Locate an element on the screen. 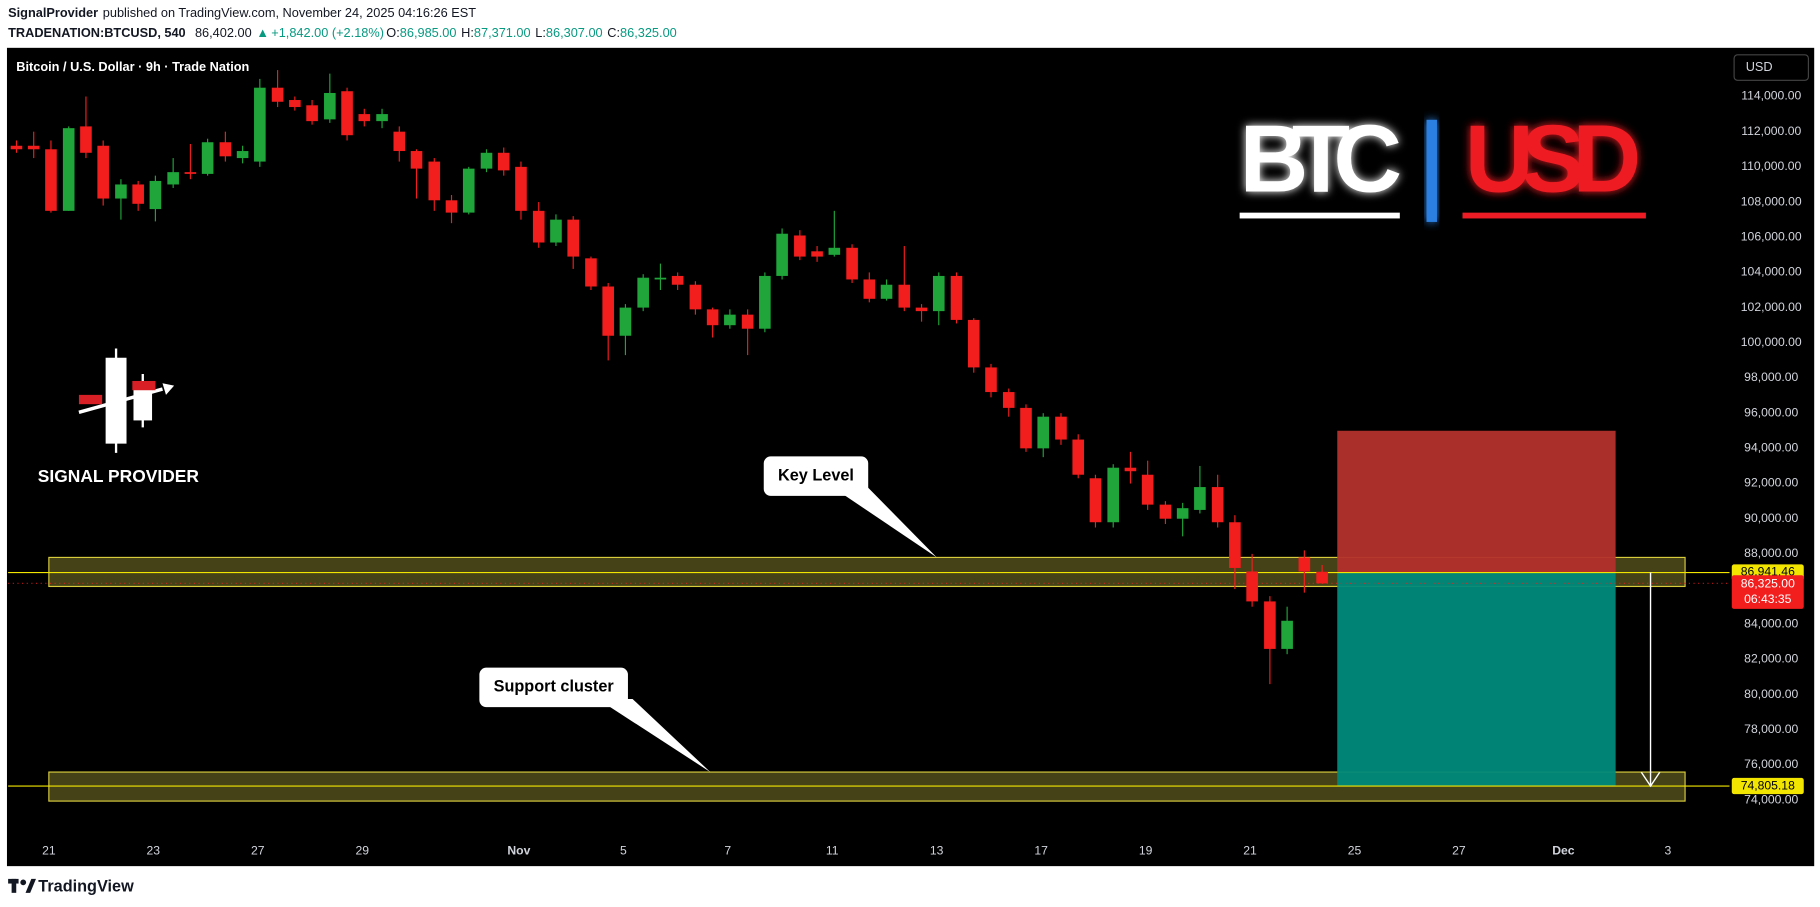 This screenshot has width=1820, height=907. y-tick-label: 90,000.00 is located at coordinates (1771, 518).